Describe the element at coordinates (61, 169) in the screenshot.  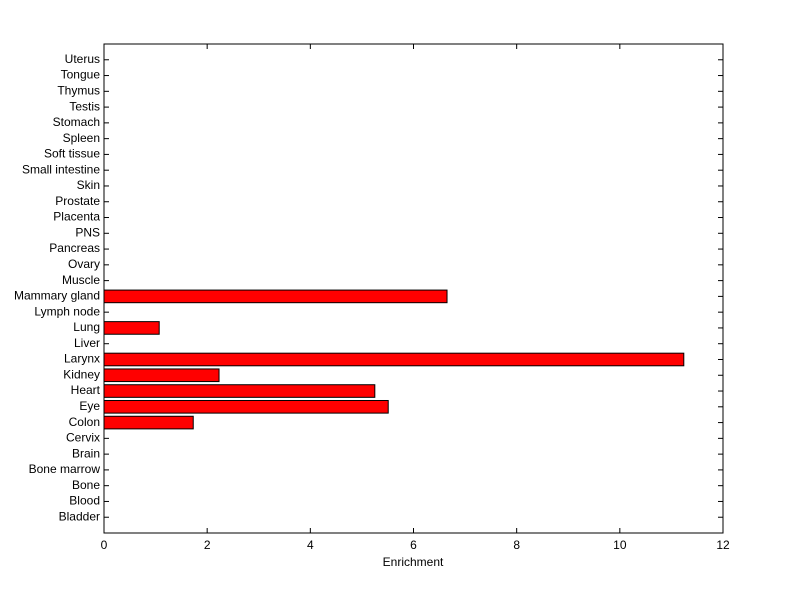
I see `y-tick-label: Small intestine` at that location.